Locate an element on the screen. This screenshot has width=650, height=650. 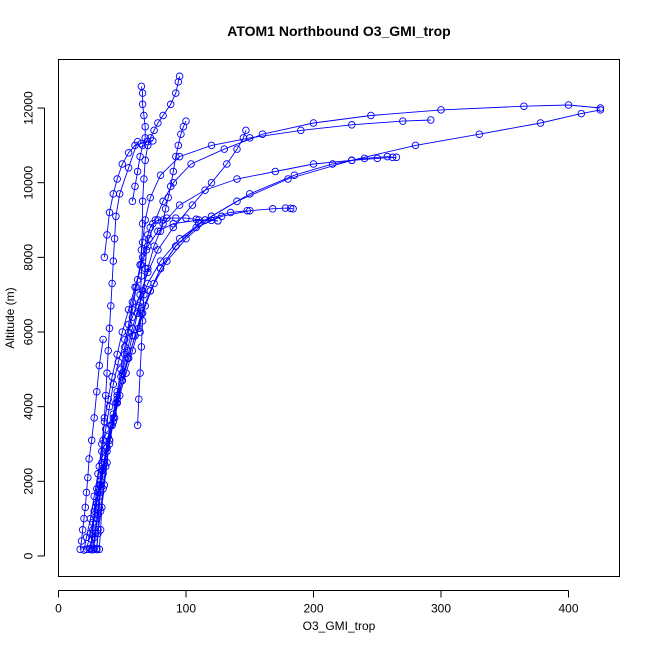
y-tick-label: 4000 is located at coordinates (29, 406).